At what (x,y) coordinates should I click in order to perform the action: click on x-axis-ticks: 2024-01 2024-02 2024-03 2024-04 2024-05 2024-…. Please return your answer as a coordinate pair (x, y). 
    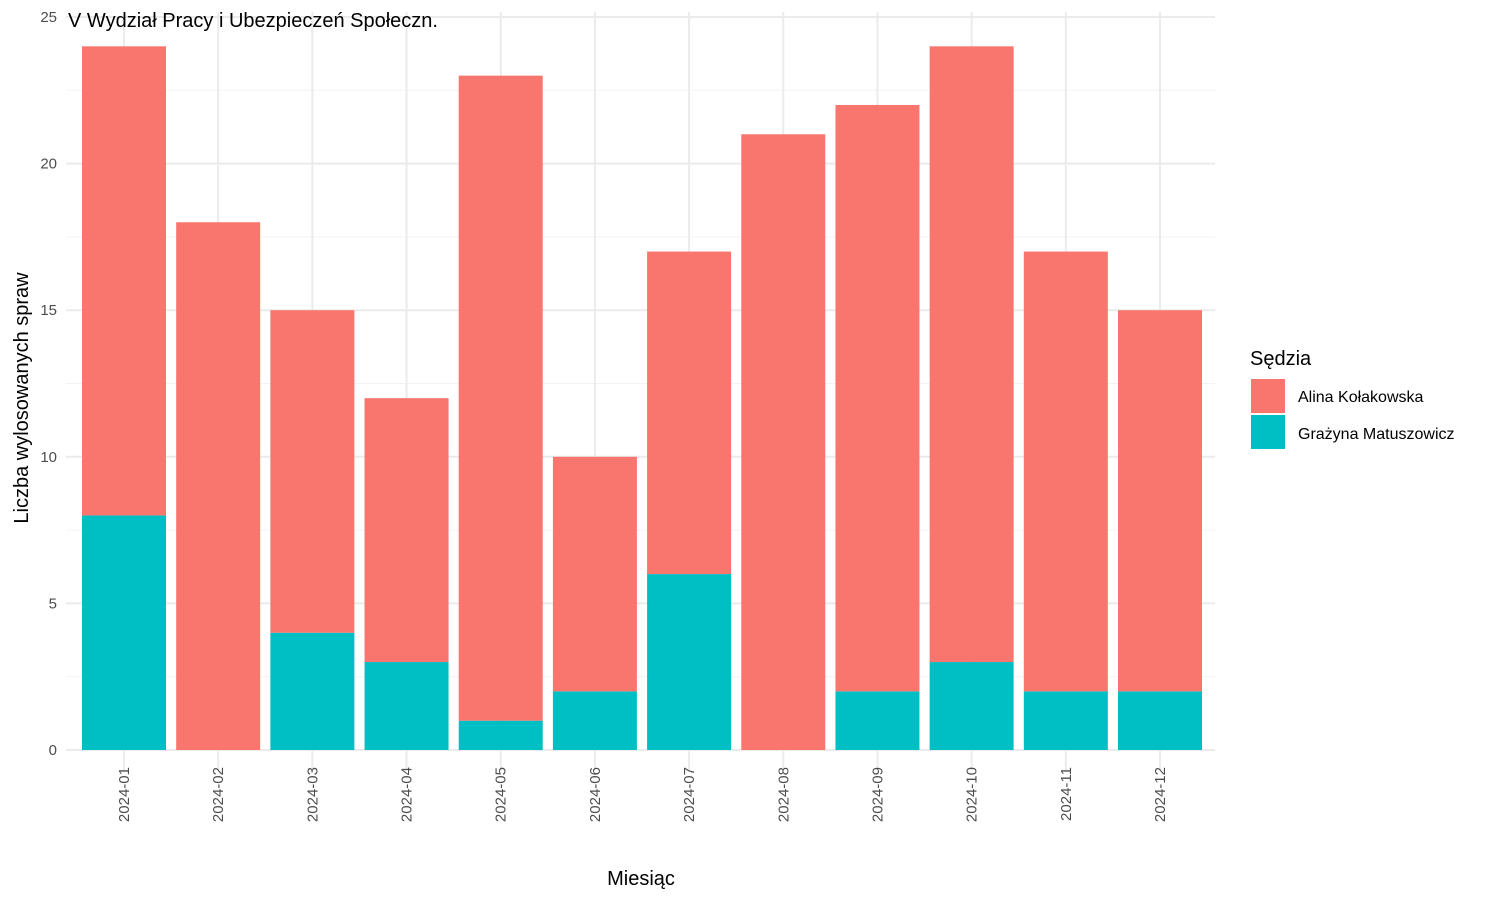
    Looking at the image, I should click on (642, 794).